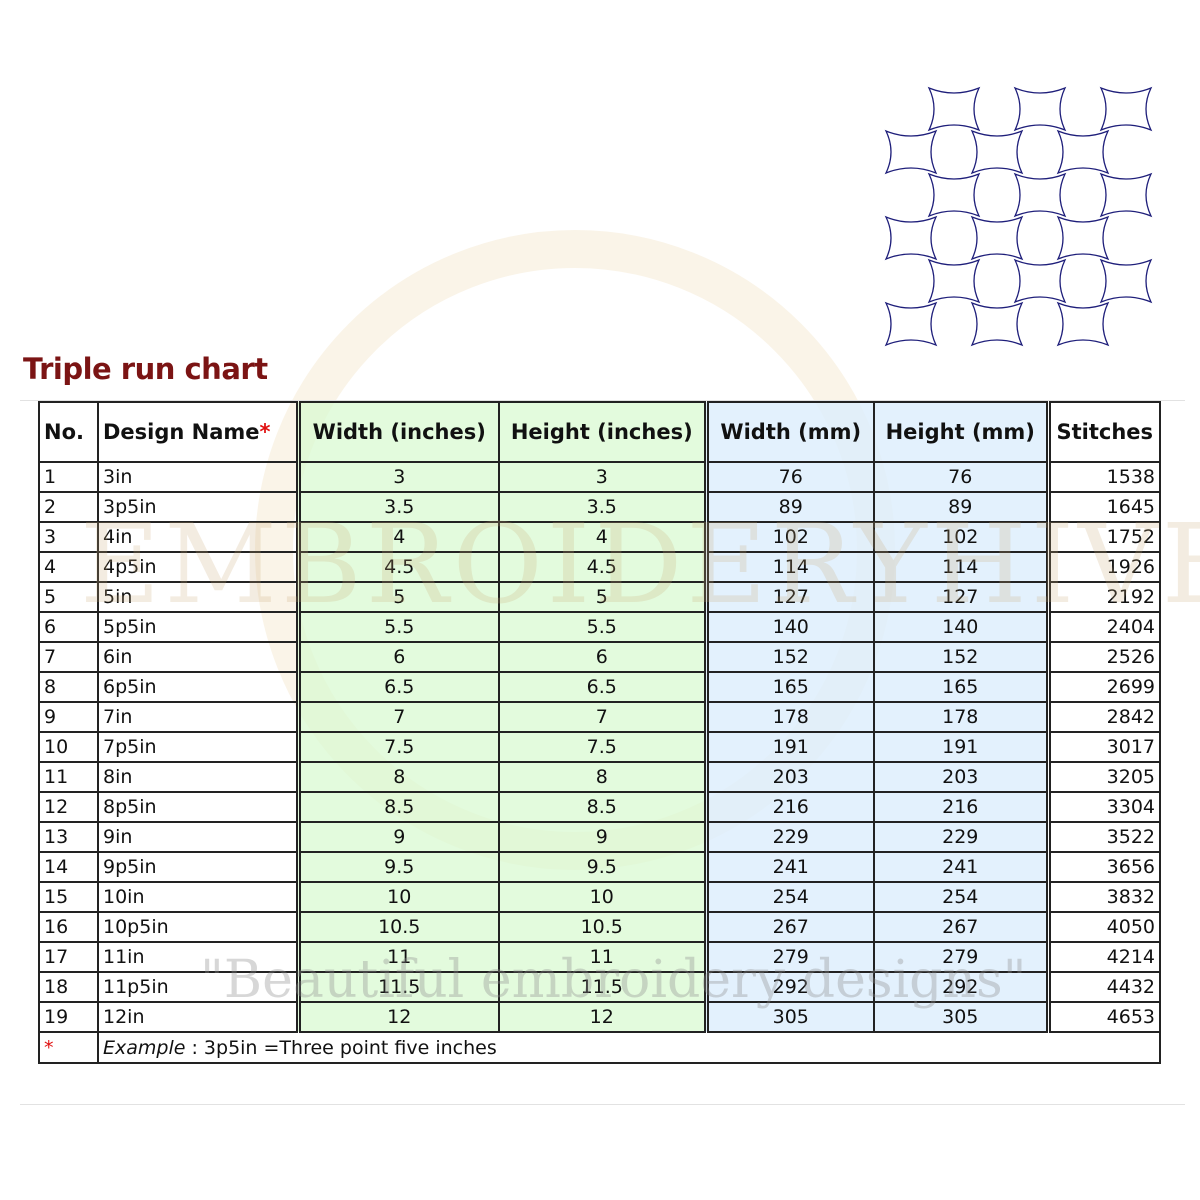 The image size is (1200, 1200). I want to click on cell-width-mm: 241, so click(789, 867).